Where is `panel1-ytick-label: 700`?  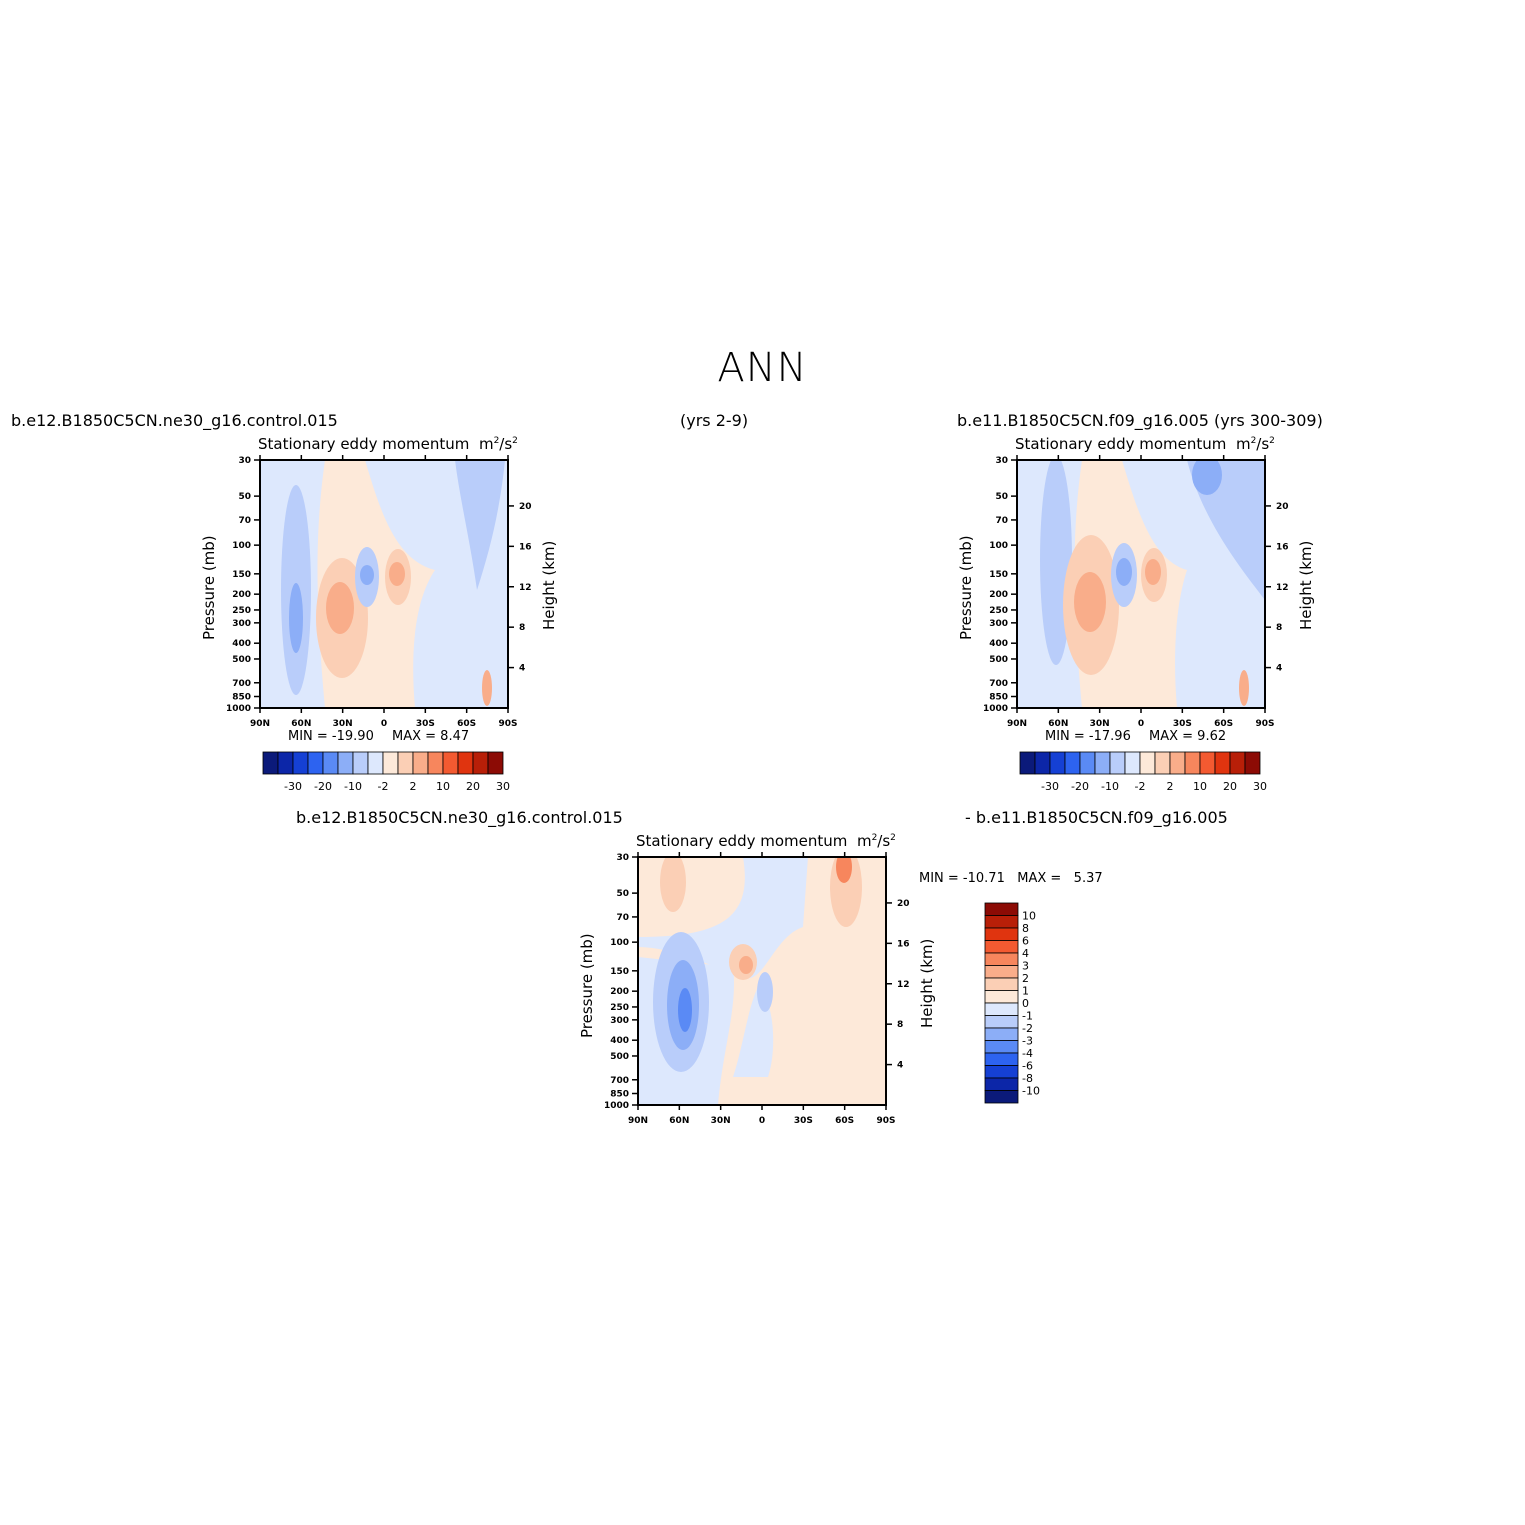 panel1-ytick-label: 700 is located at coordinates (241, 684).